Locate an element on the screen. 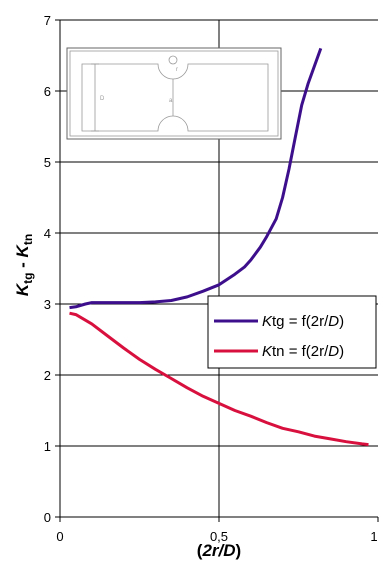  inset-specimen is located at coordinates (175, 93).